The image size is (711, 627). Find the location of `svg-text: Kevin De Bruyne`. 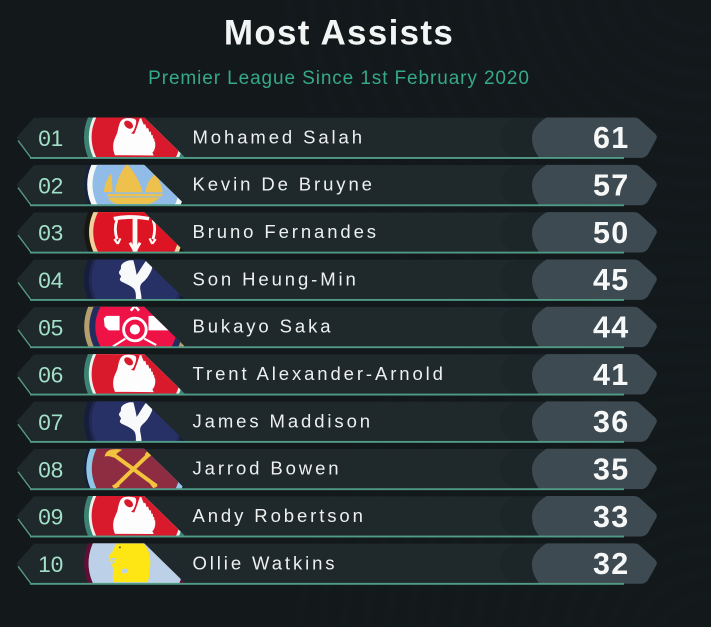

svg-text: Kevin De Bruyne is located at coordinates (284, 184).